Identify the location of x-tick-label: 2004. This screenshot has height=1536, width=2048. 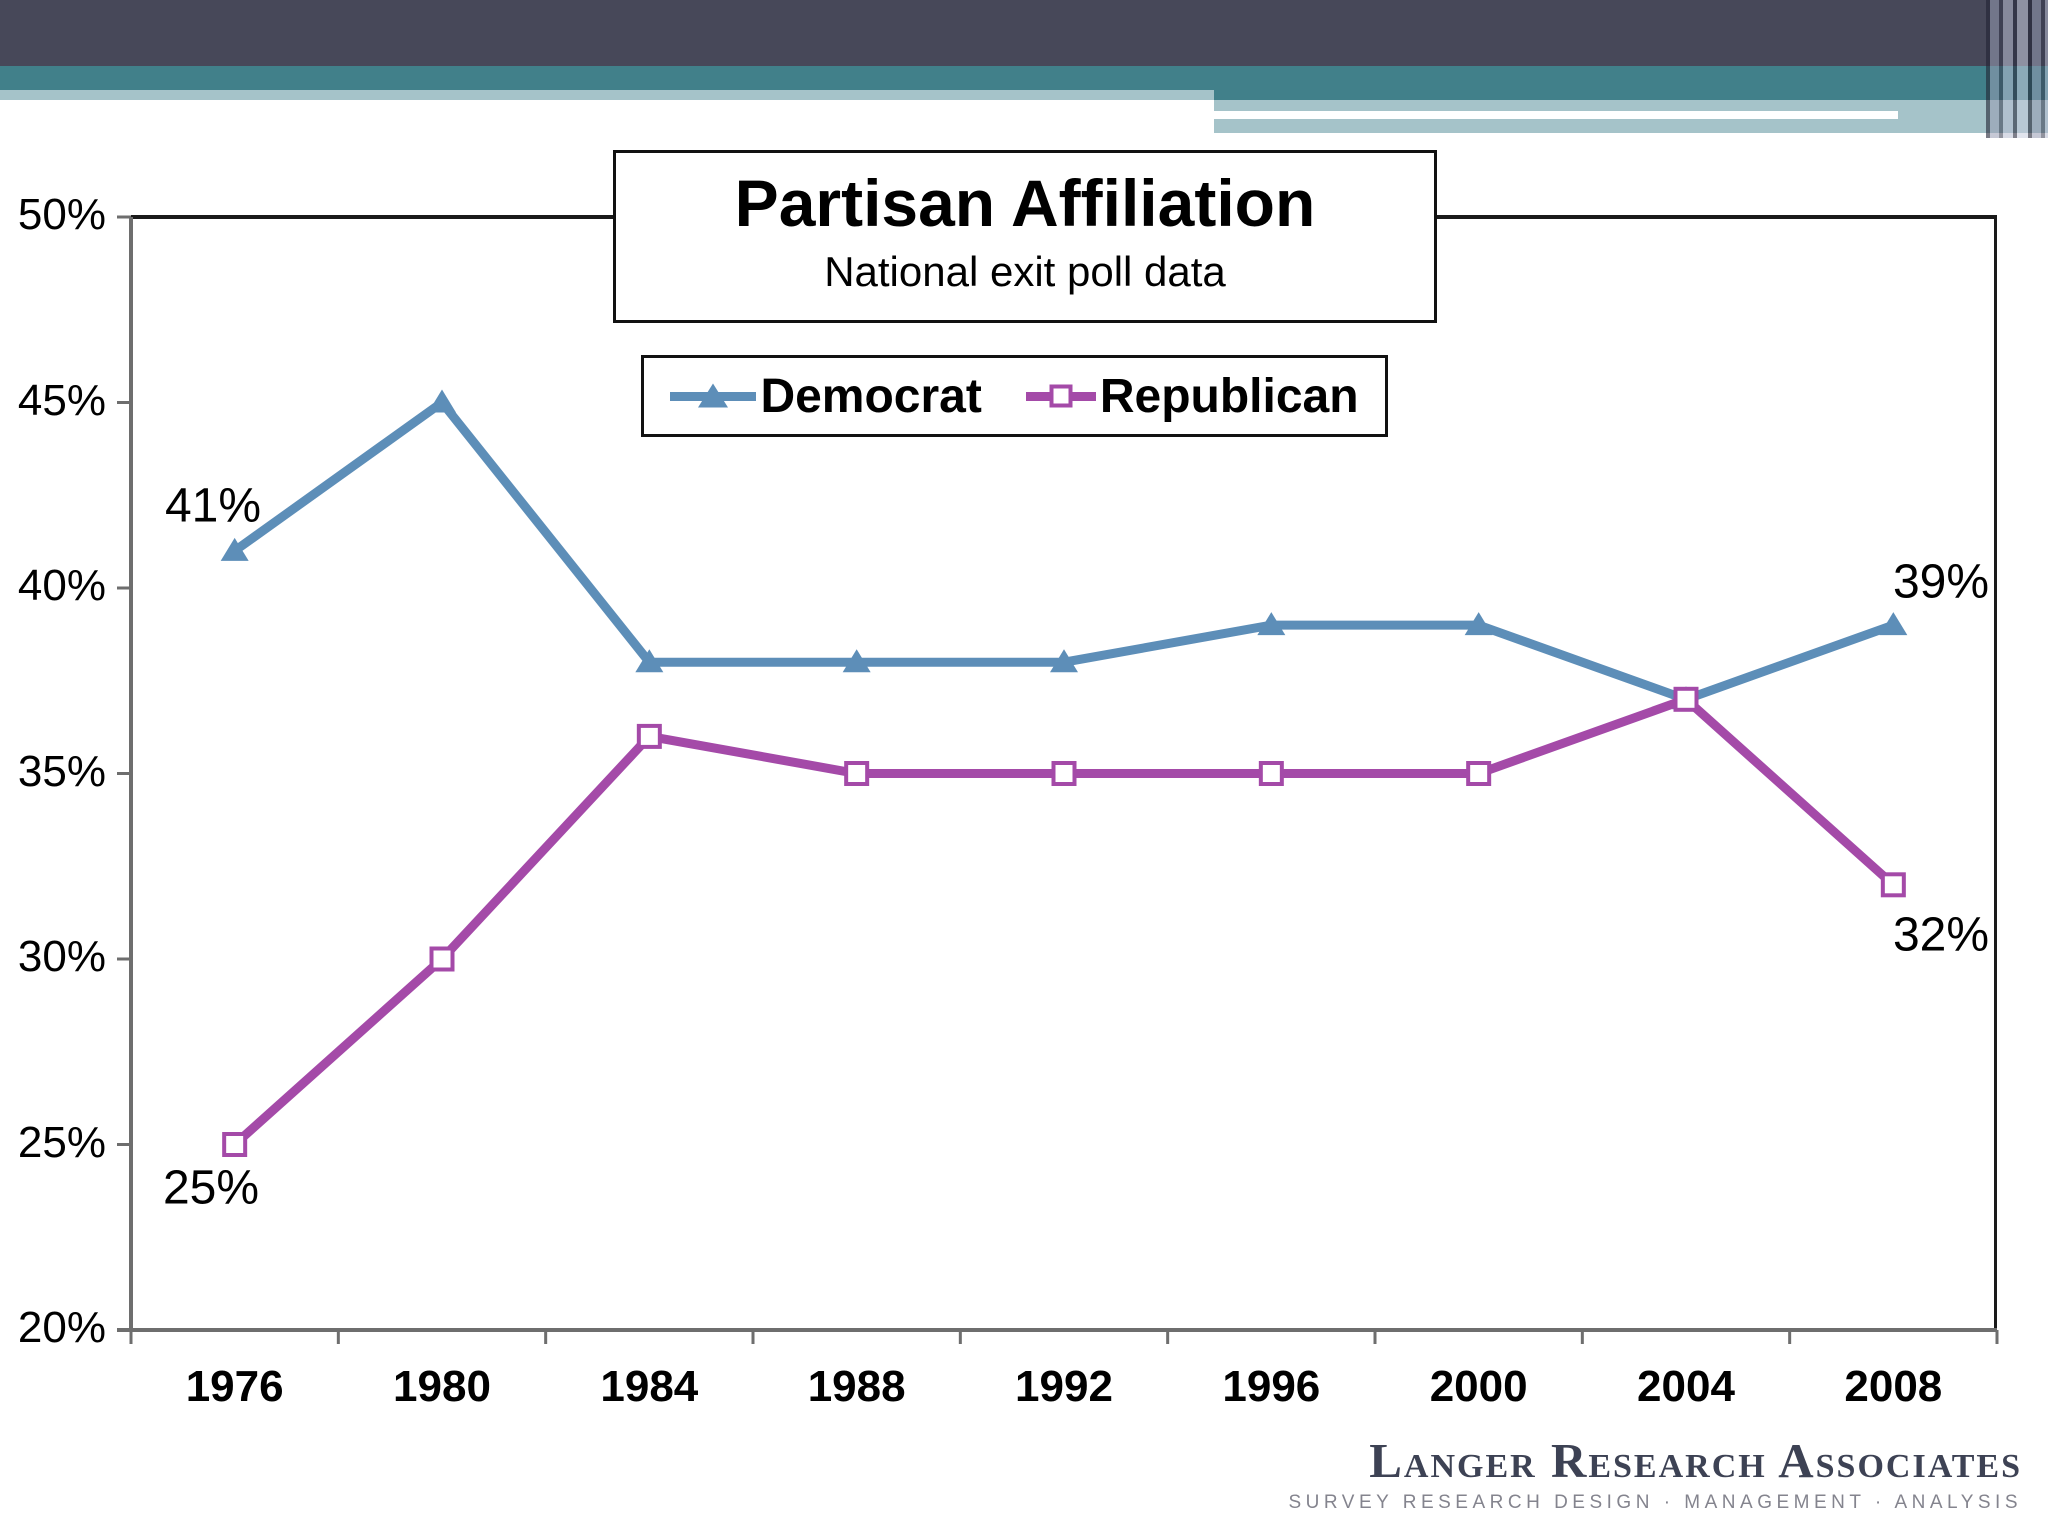
(1686, 1386).